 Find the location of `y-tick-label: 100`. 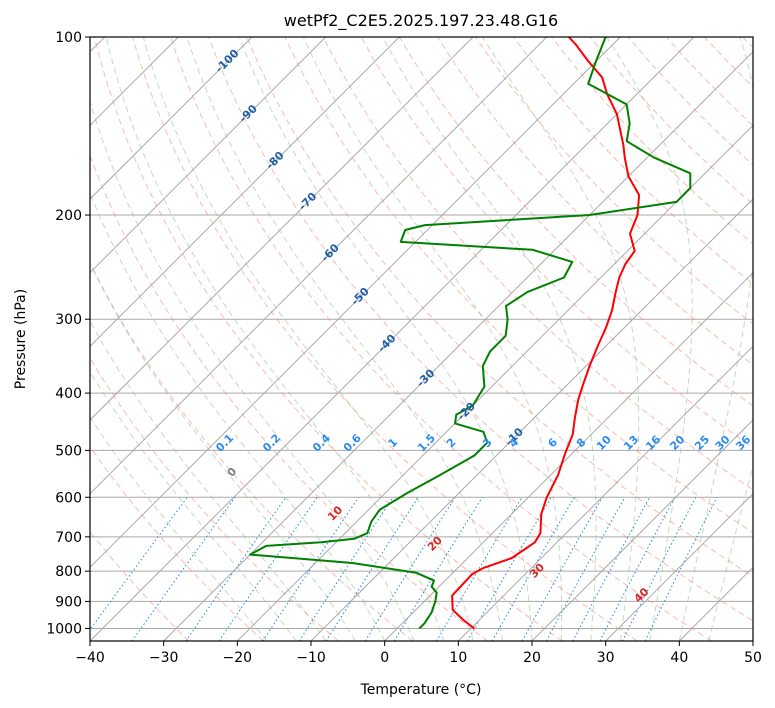

y-tick-label: 100 is located at coordinates (68, 38).